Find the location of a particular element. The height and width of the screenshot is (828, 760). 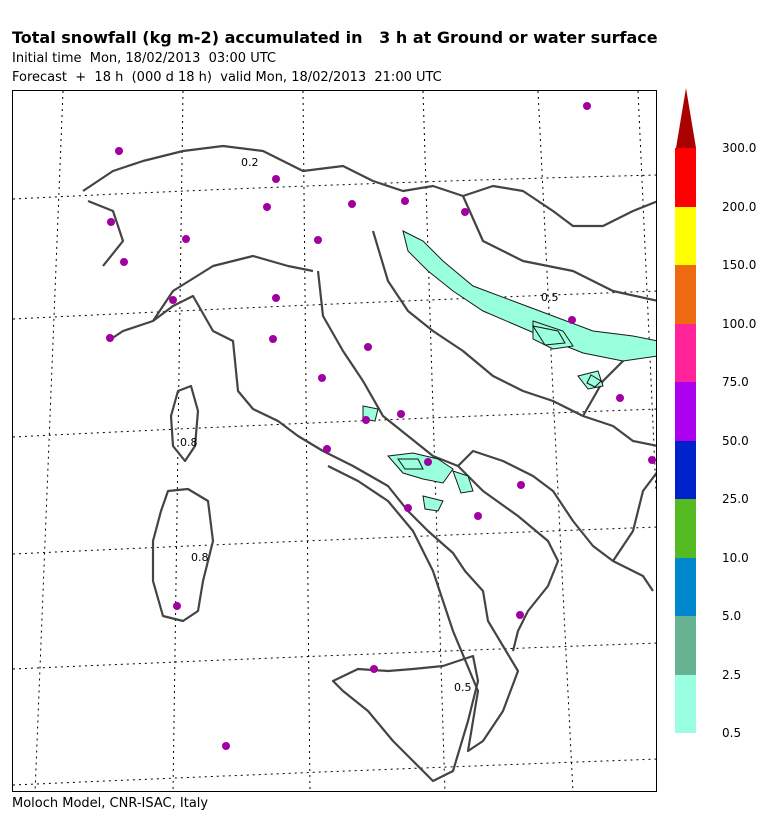

legend-arrow is located at coordinates (686, 118).